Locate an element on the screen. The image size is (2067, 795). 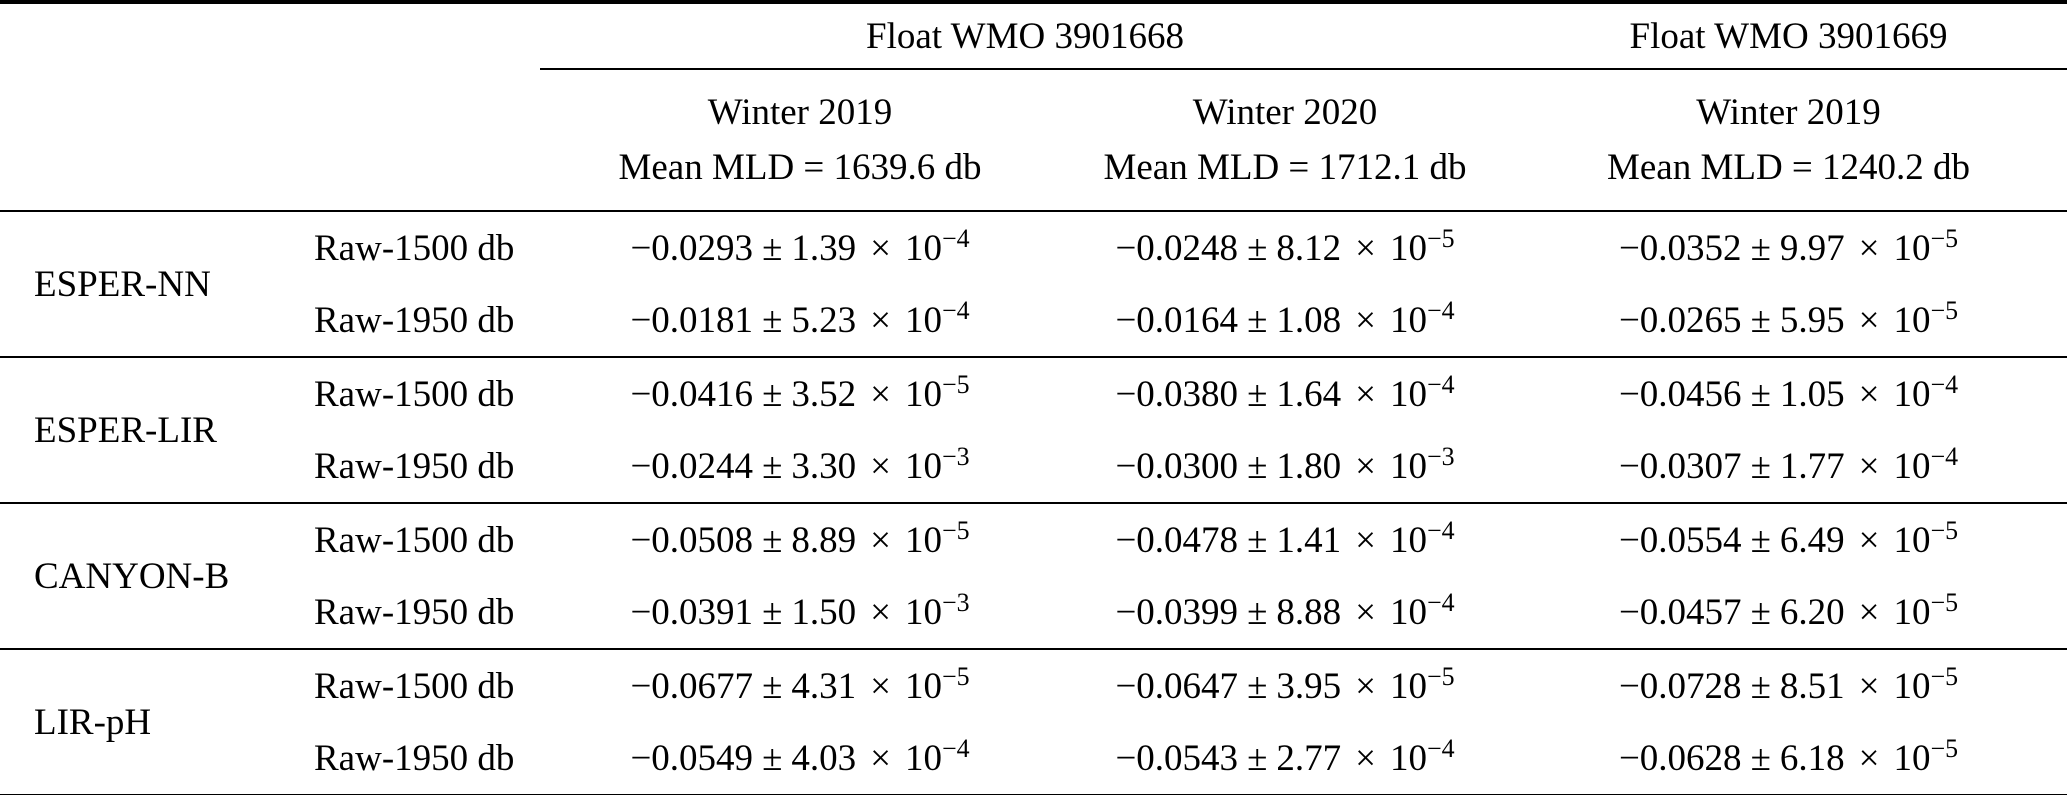
value-cell: −0.0244 ±3.30 × 10−3 is located at coordinates (800, 466).